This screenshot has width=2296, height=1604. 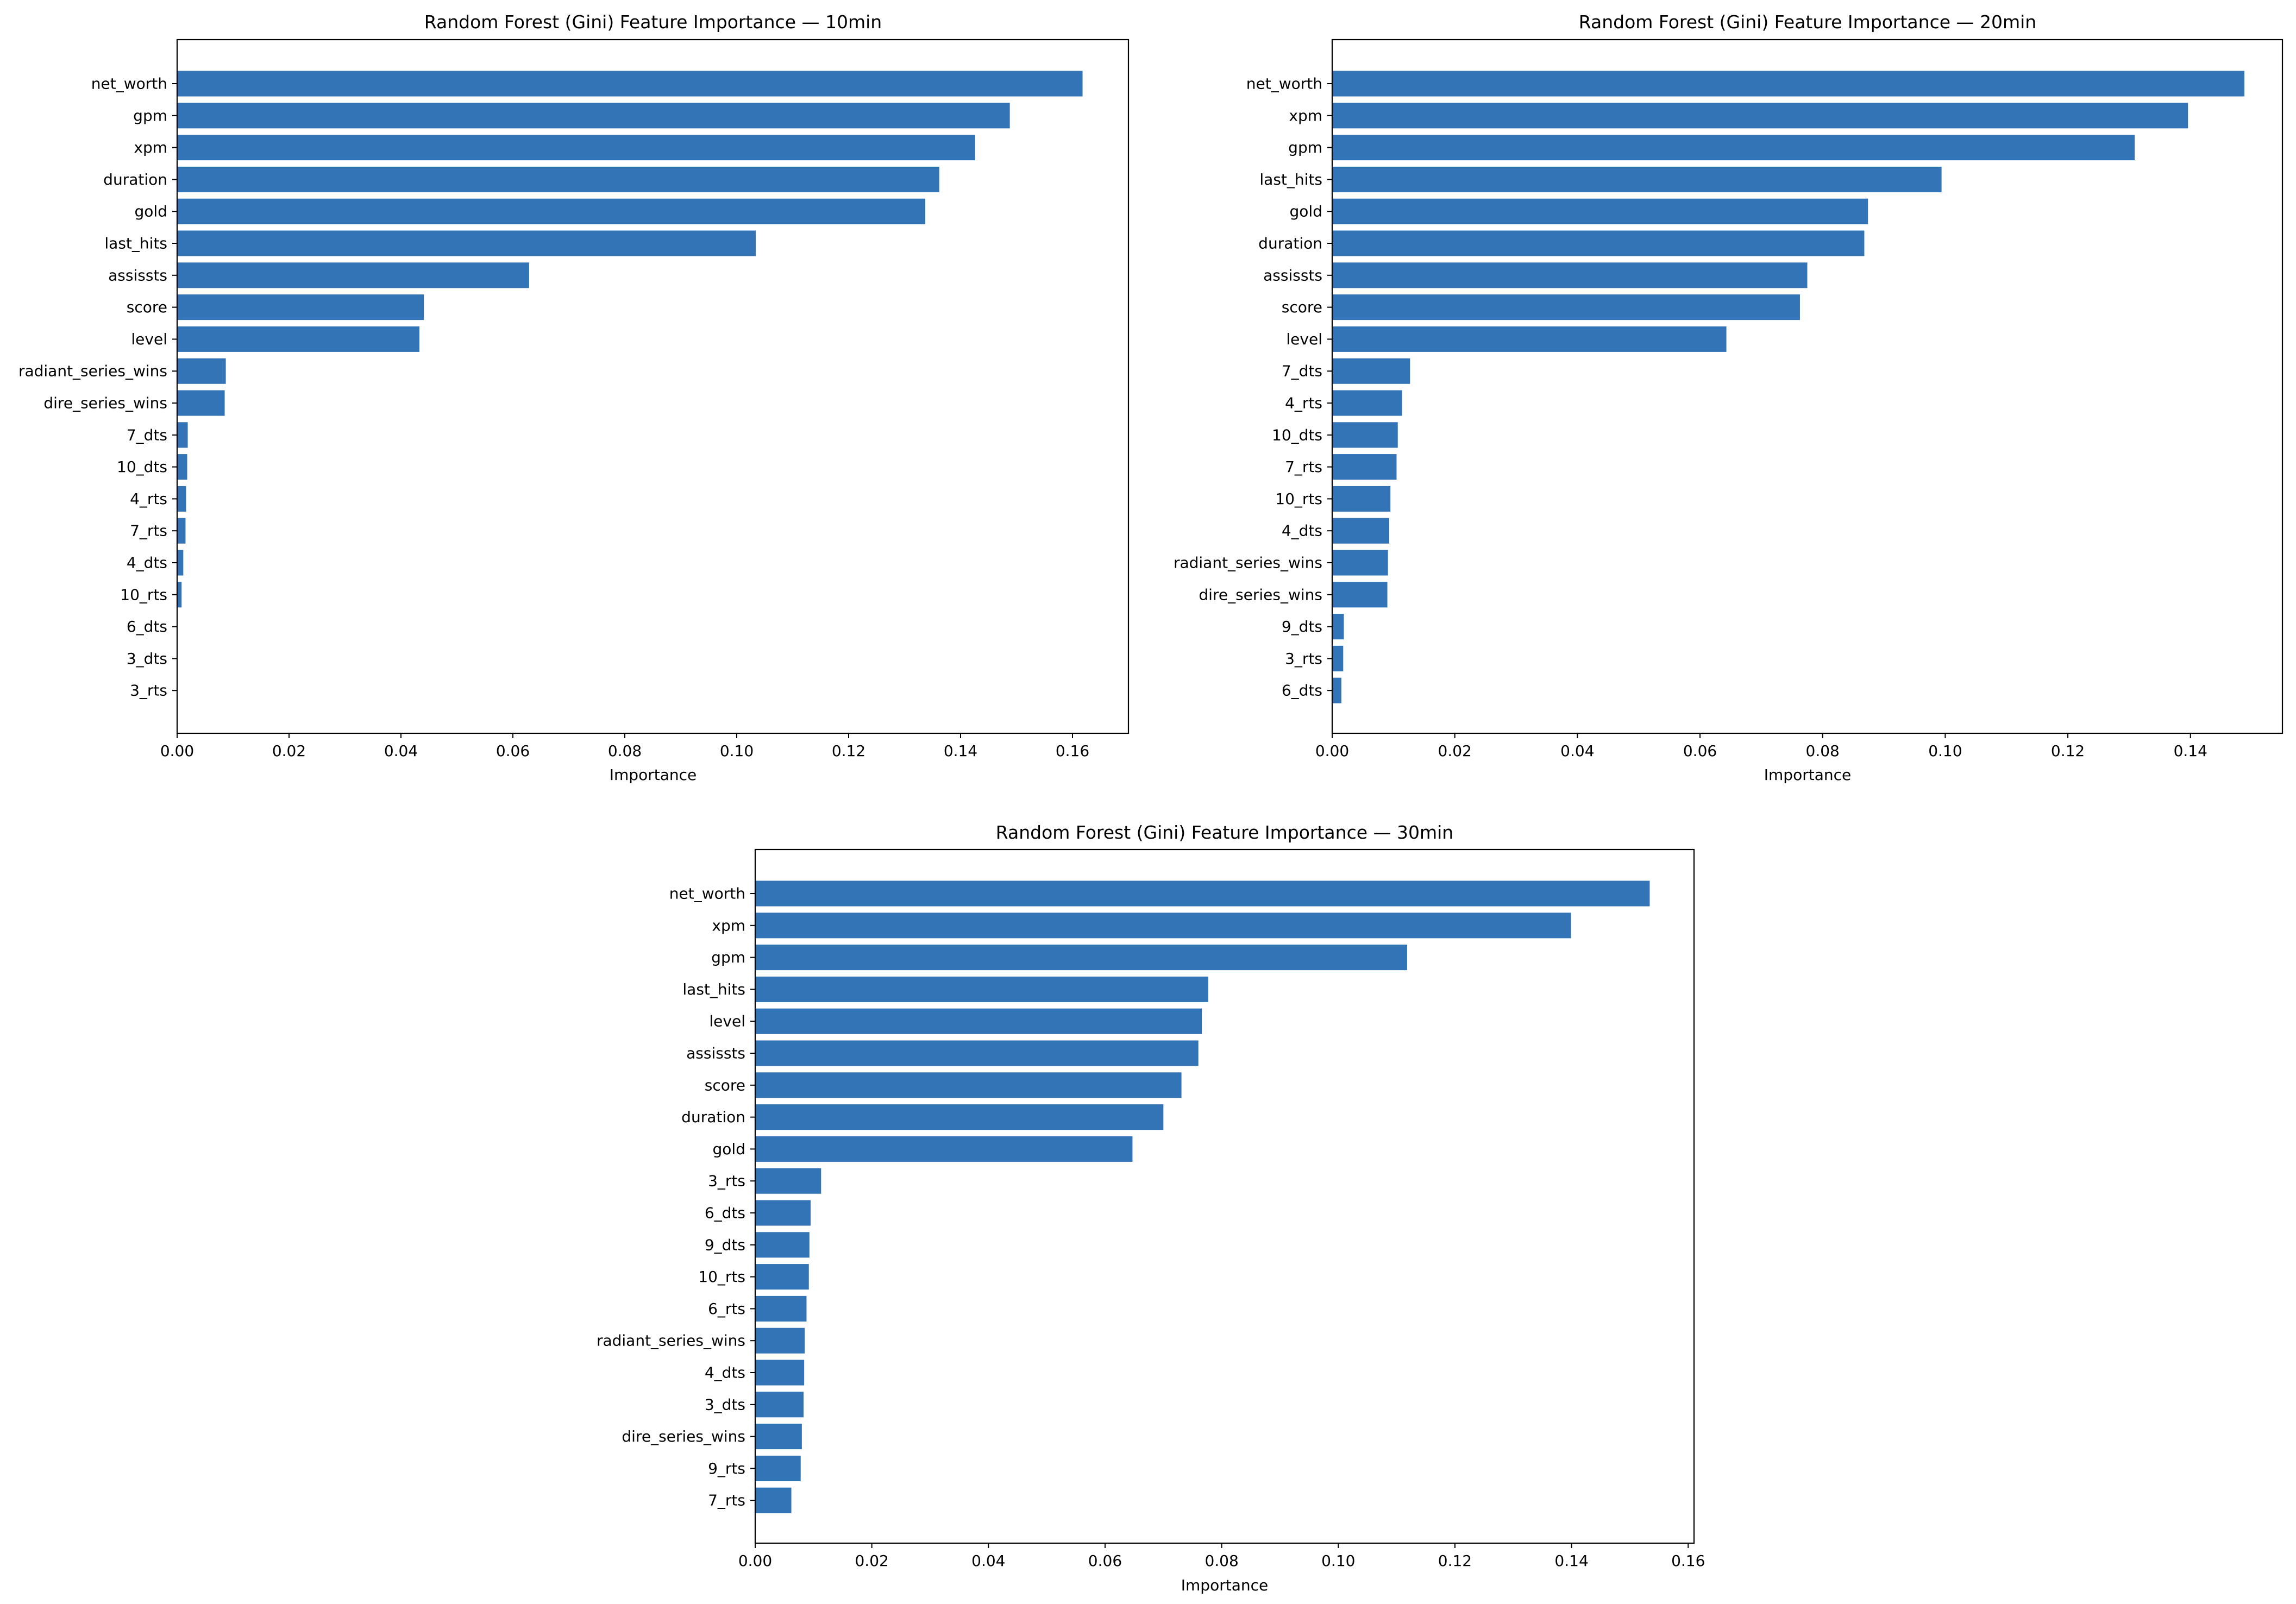 What do you see at coordinates (725, 1085) in the screenshot?
I see `y-tick-label: score` at bounding box center [725, 1085].